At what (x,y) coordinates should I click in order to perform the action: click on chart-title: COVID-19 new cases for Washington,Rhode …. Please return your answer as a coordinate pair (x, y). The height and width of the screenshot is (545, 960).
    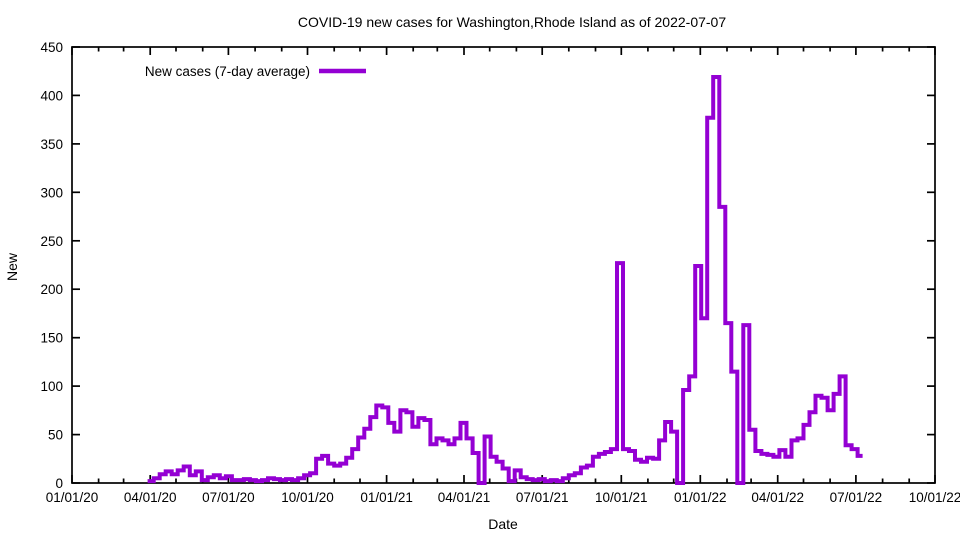
    Looking at the image, I should click on (512, 22).